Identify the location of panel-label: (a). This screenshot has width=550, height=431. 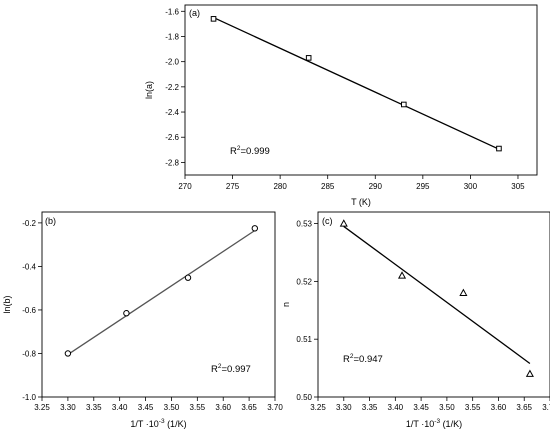
(194, 13).